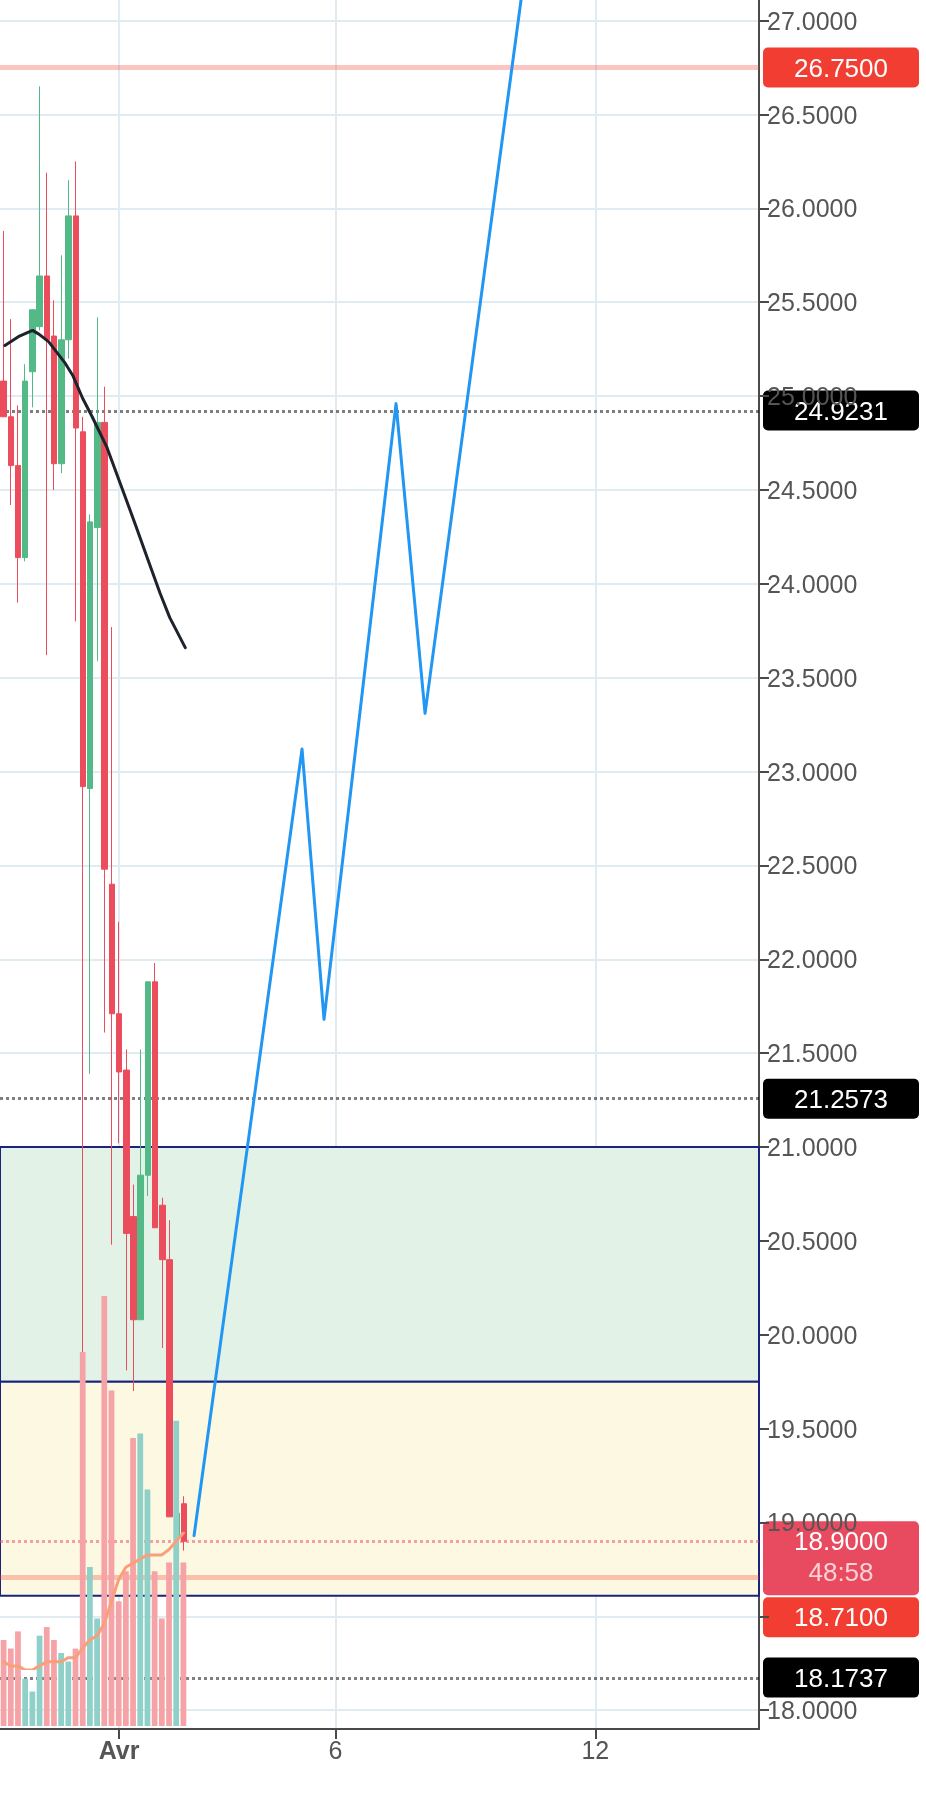 The height and width of the screenshot is (1807, 926). Describe the element at coordinates (595, 1749) in the screenshot. I see `x-tick-label: 12` at that location.